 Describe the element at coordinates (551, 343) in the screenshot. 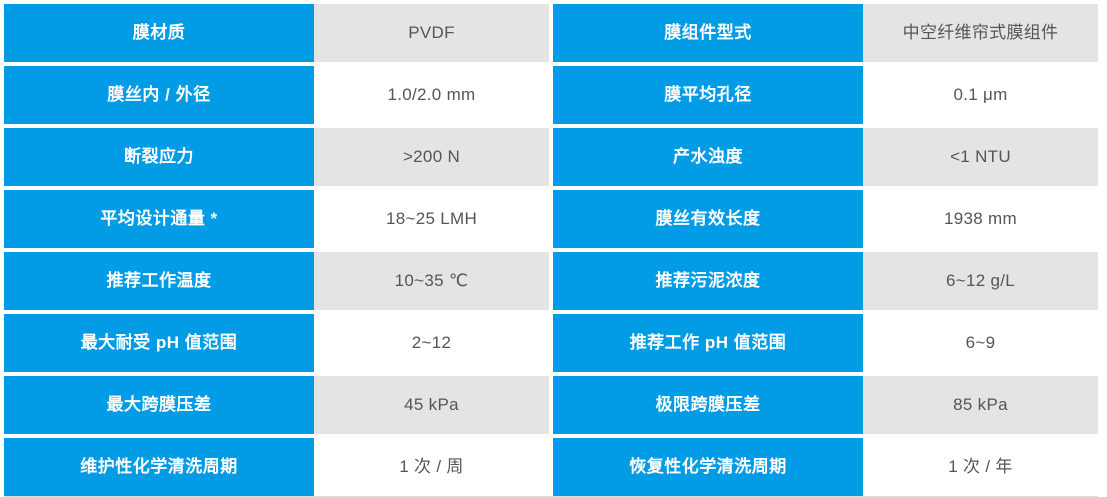

I see `table-row: 最大耐受 pH 值范围 2~12 推荐工作 pH 值范围 6~9` at that location.